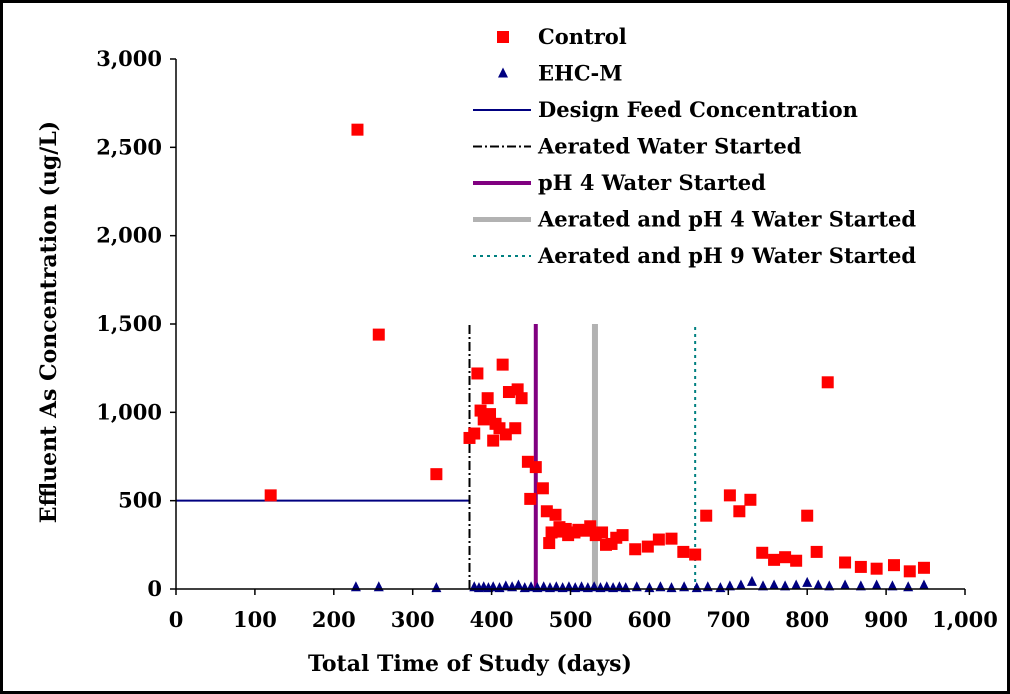 This screenshot has height=694, width=1010. I want to click on legend-marker-control, so click(503, 37).